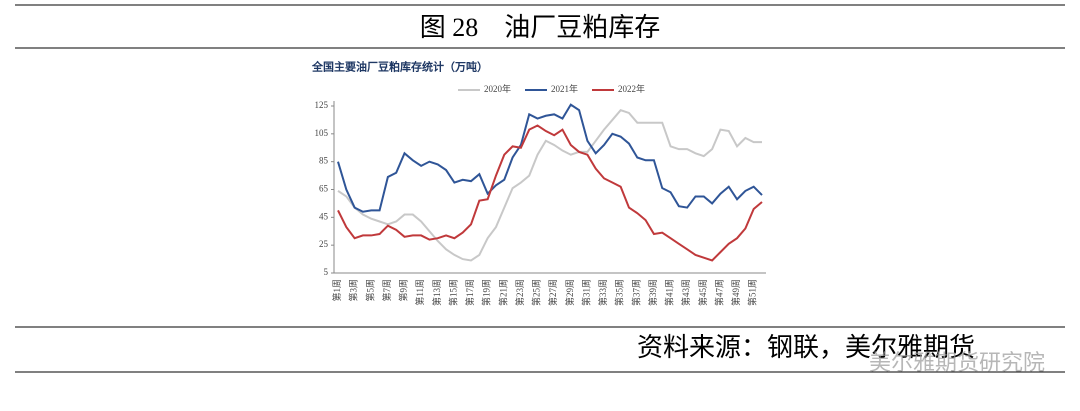 Image resolution: width=1080 pixels, height=411 pixels. Describe the element at coordinates (519, 292) in the screenshot. I see `x-tick-label: 第23周` at that location.